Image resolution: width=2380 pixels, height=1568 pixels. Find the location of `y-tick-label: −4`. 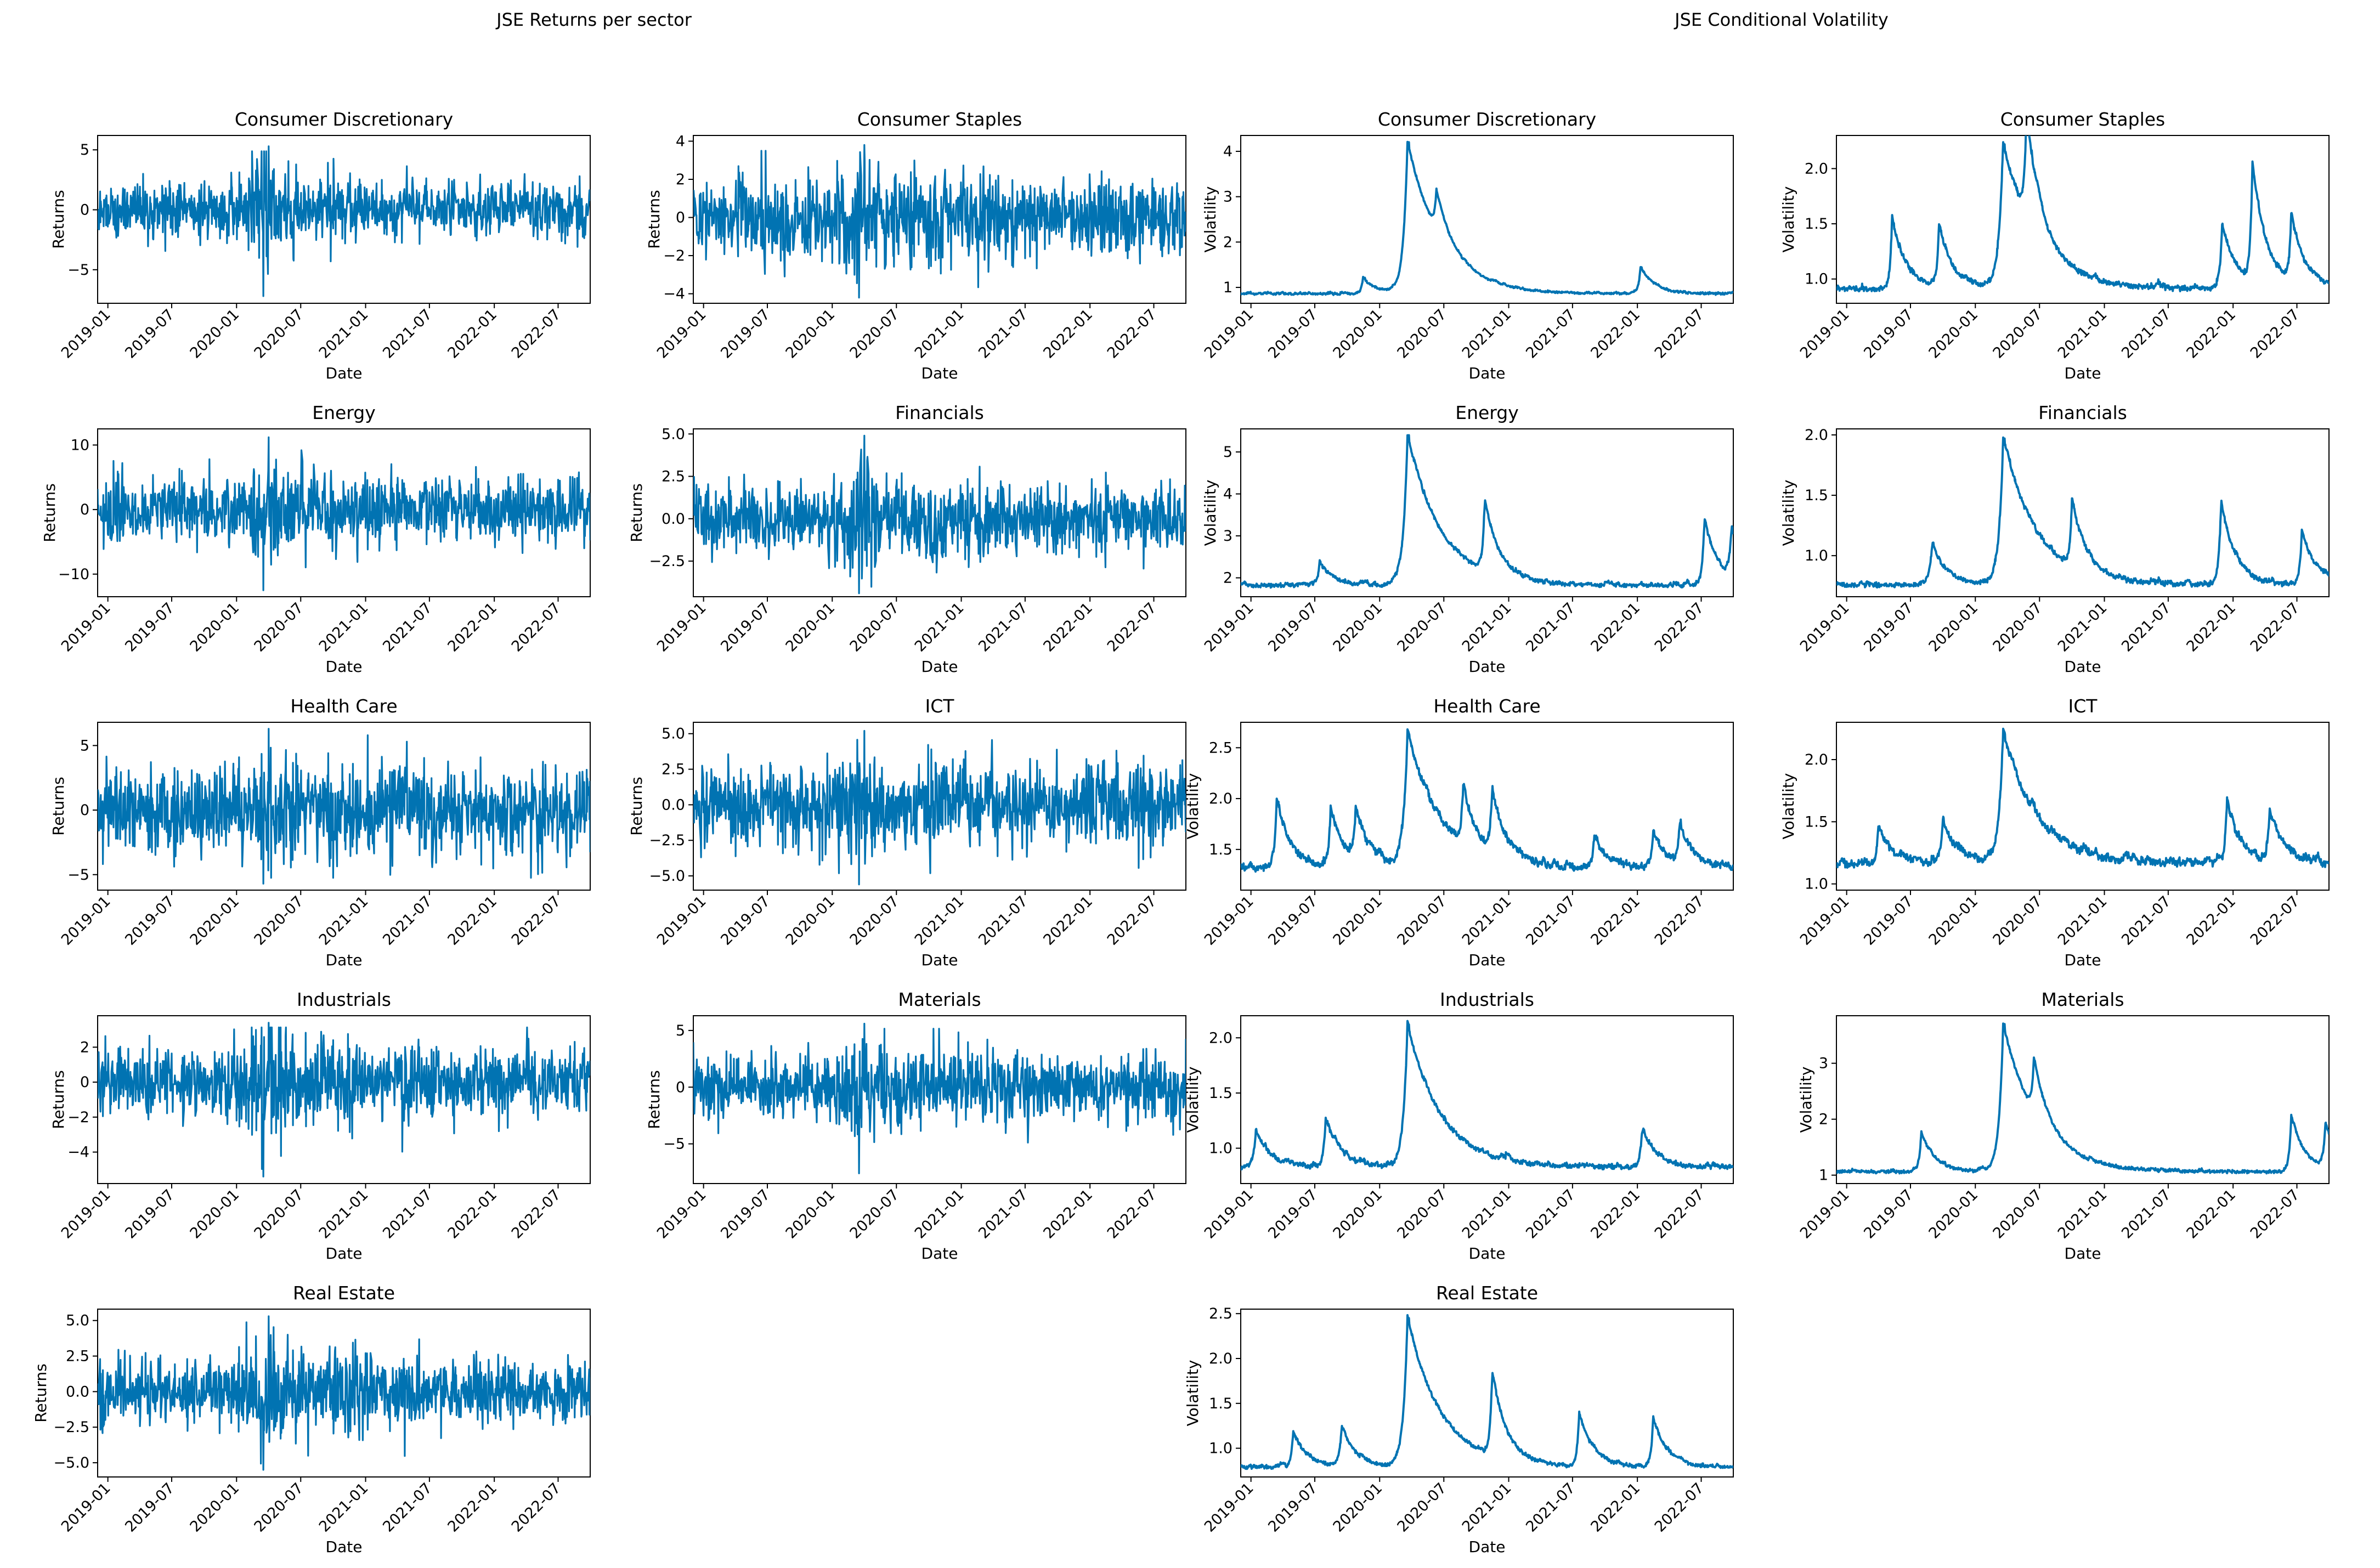

y-tick-label: −4 is located at coordinates (674, 294).